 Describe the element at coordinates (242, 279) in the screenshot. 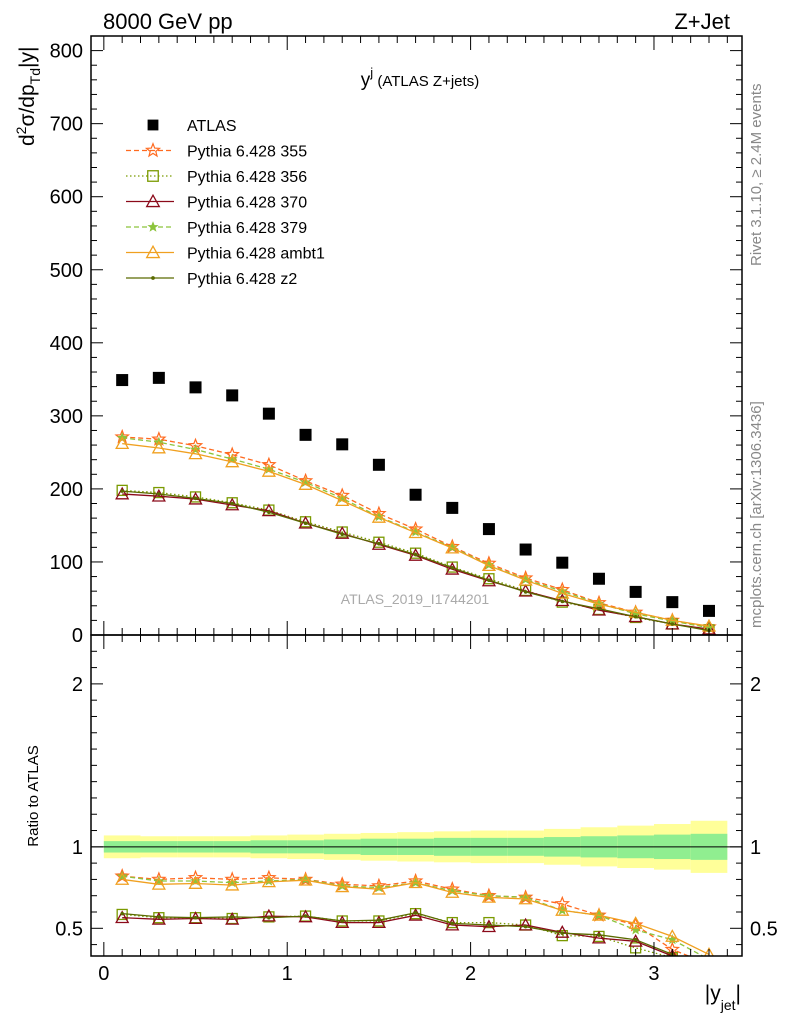

I see `legend-label: Pythia 6.428 z2` at that location.